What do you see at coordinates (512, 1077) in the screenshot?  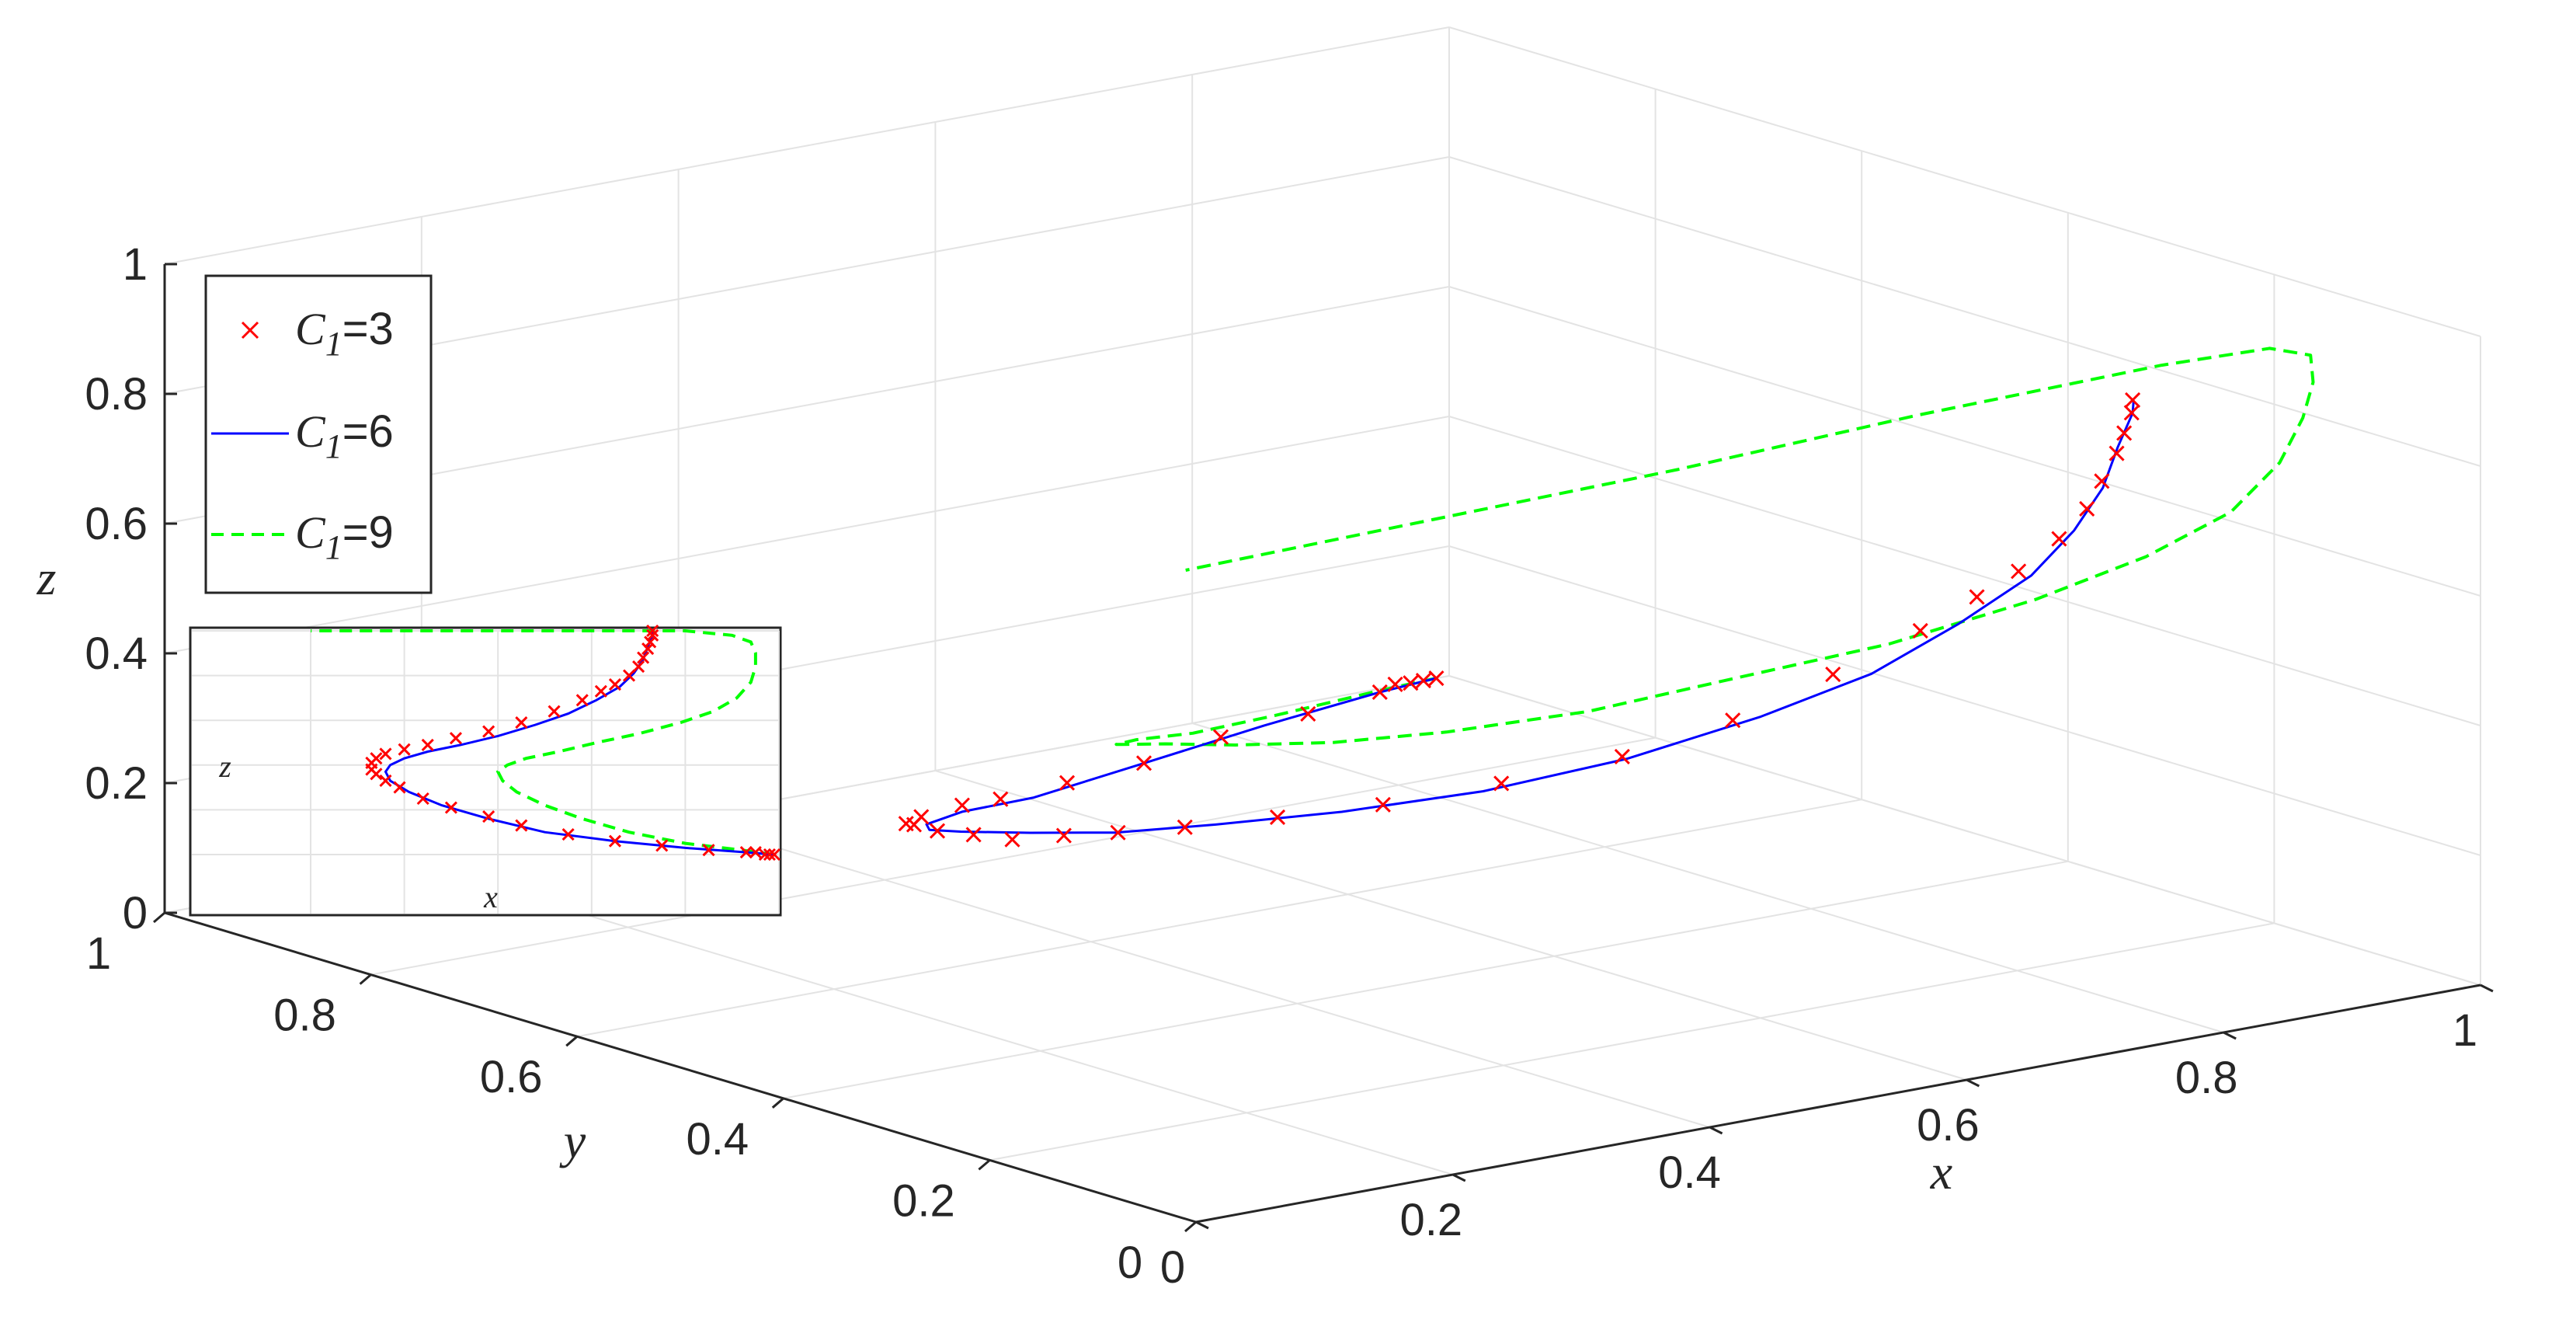 I see `y-tick-label: 0.6` at bounding box center [512, 1077].